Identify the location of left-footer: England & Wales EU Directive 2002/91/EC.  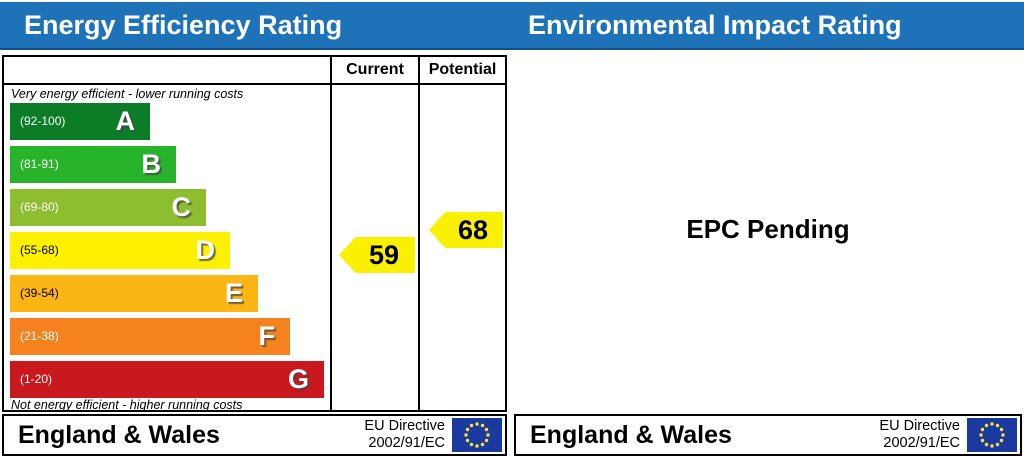
(254, 435).